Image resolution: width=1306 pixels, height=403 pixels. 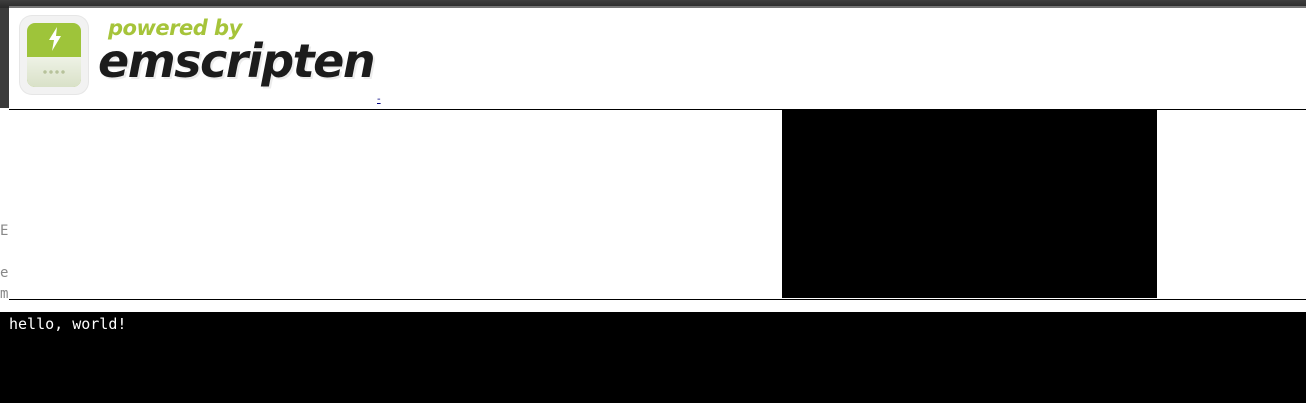 I want to click on side-text-line: m, so click(x=4, y=294).